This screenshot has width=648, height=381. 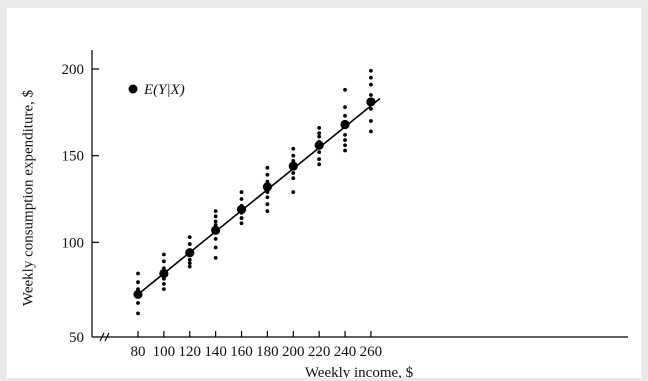 I want to click on x-tick-label: 80, so click(x=138, y=352).